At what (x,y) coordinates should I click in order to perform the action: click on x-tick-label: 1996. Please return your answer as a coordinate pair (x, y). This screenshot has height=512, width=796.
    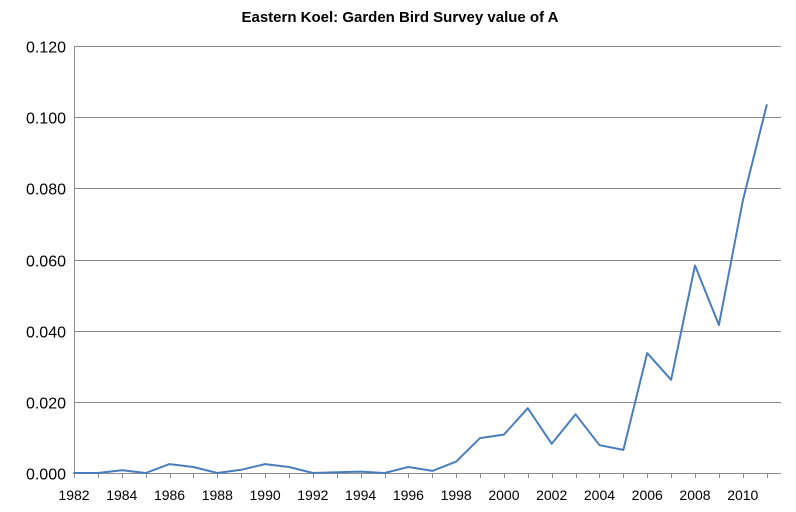
    Looking at the image, I should click on (408, 495).